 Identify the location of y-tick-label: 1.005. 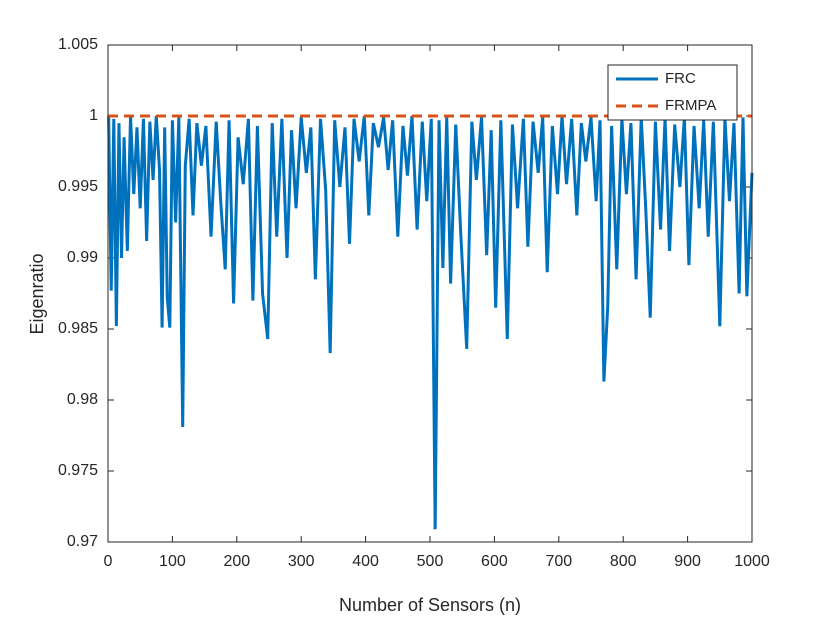
(78, 44).